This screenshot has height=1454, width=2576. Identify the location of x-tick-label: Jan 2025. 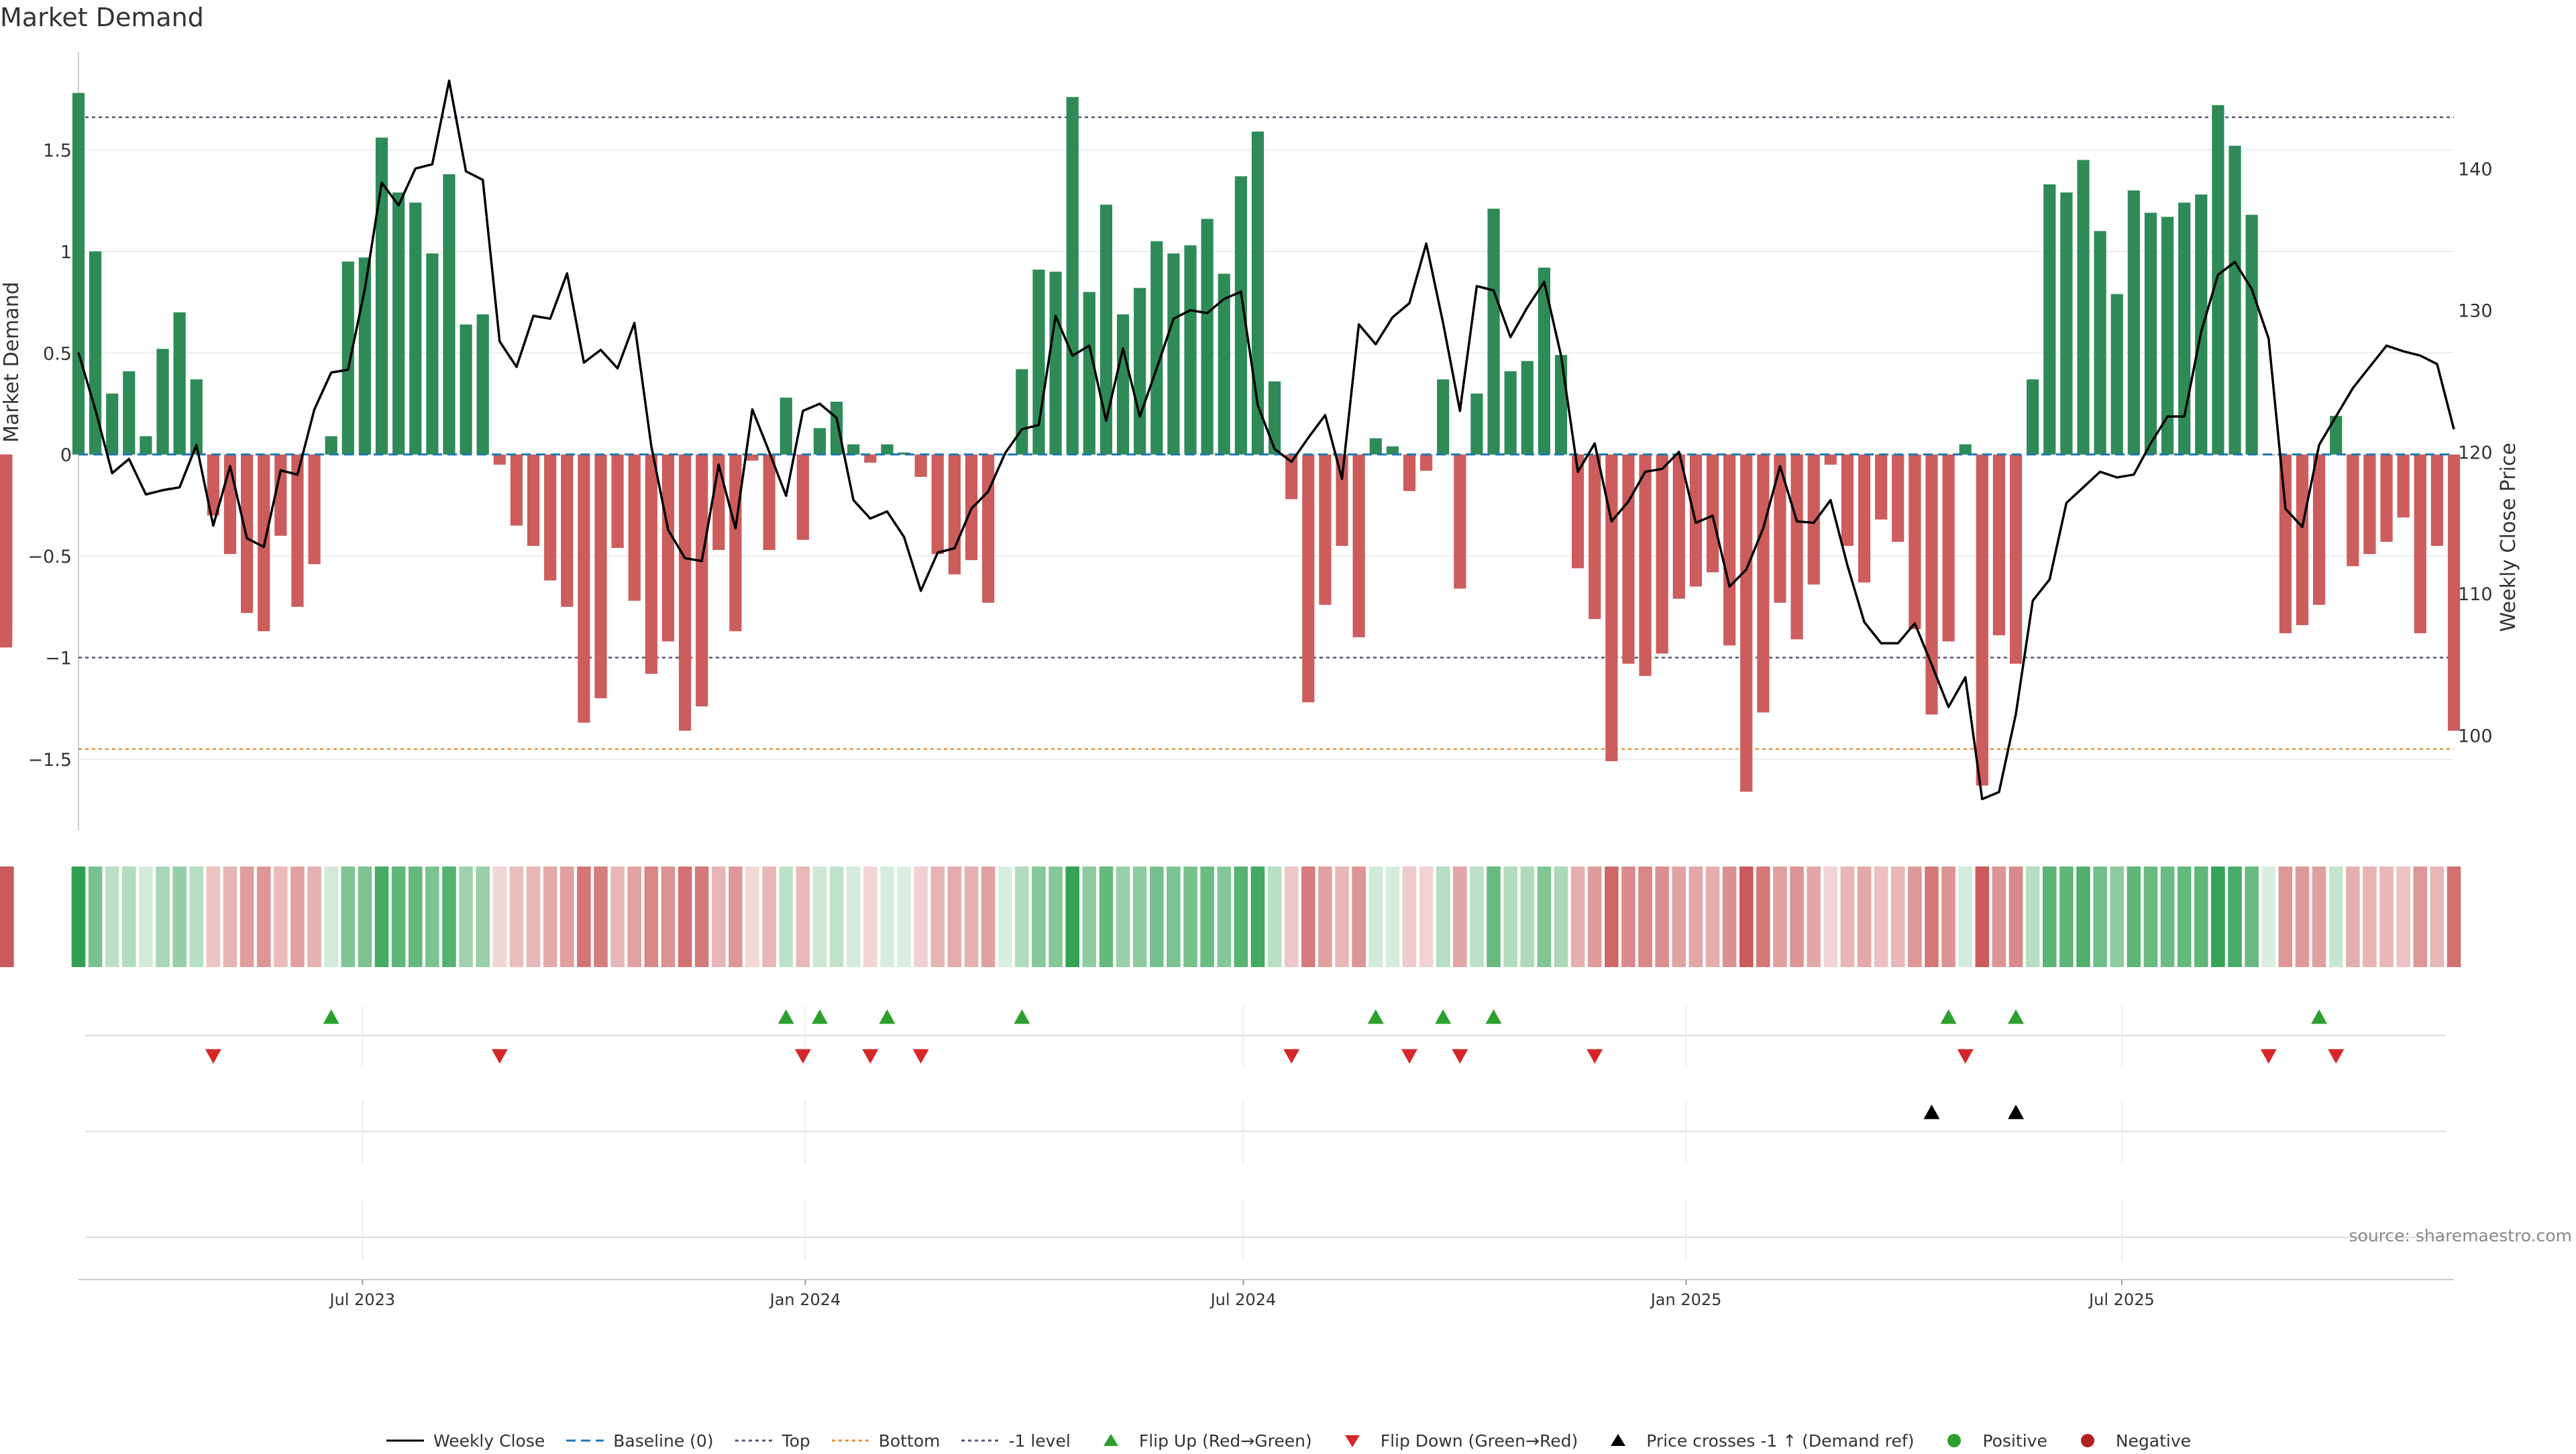
(1686, 1299).